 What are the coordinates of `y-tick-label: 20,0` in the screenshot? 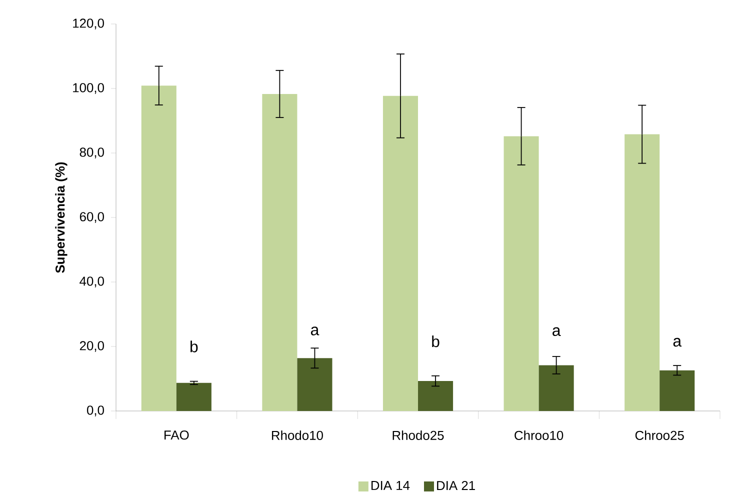 It's located at (92, 346).